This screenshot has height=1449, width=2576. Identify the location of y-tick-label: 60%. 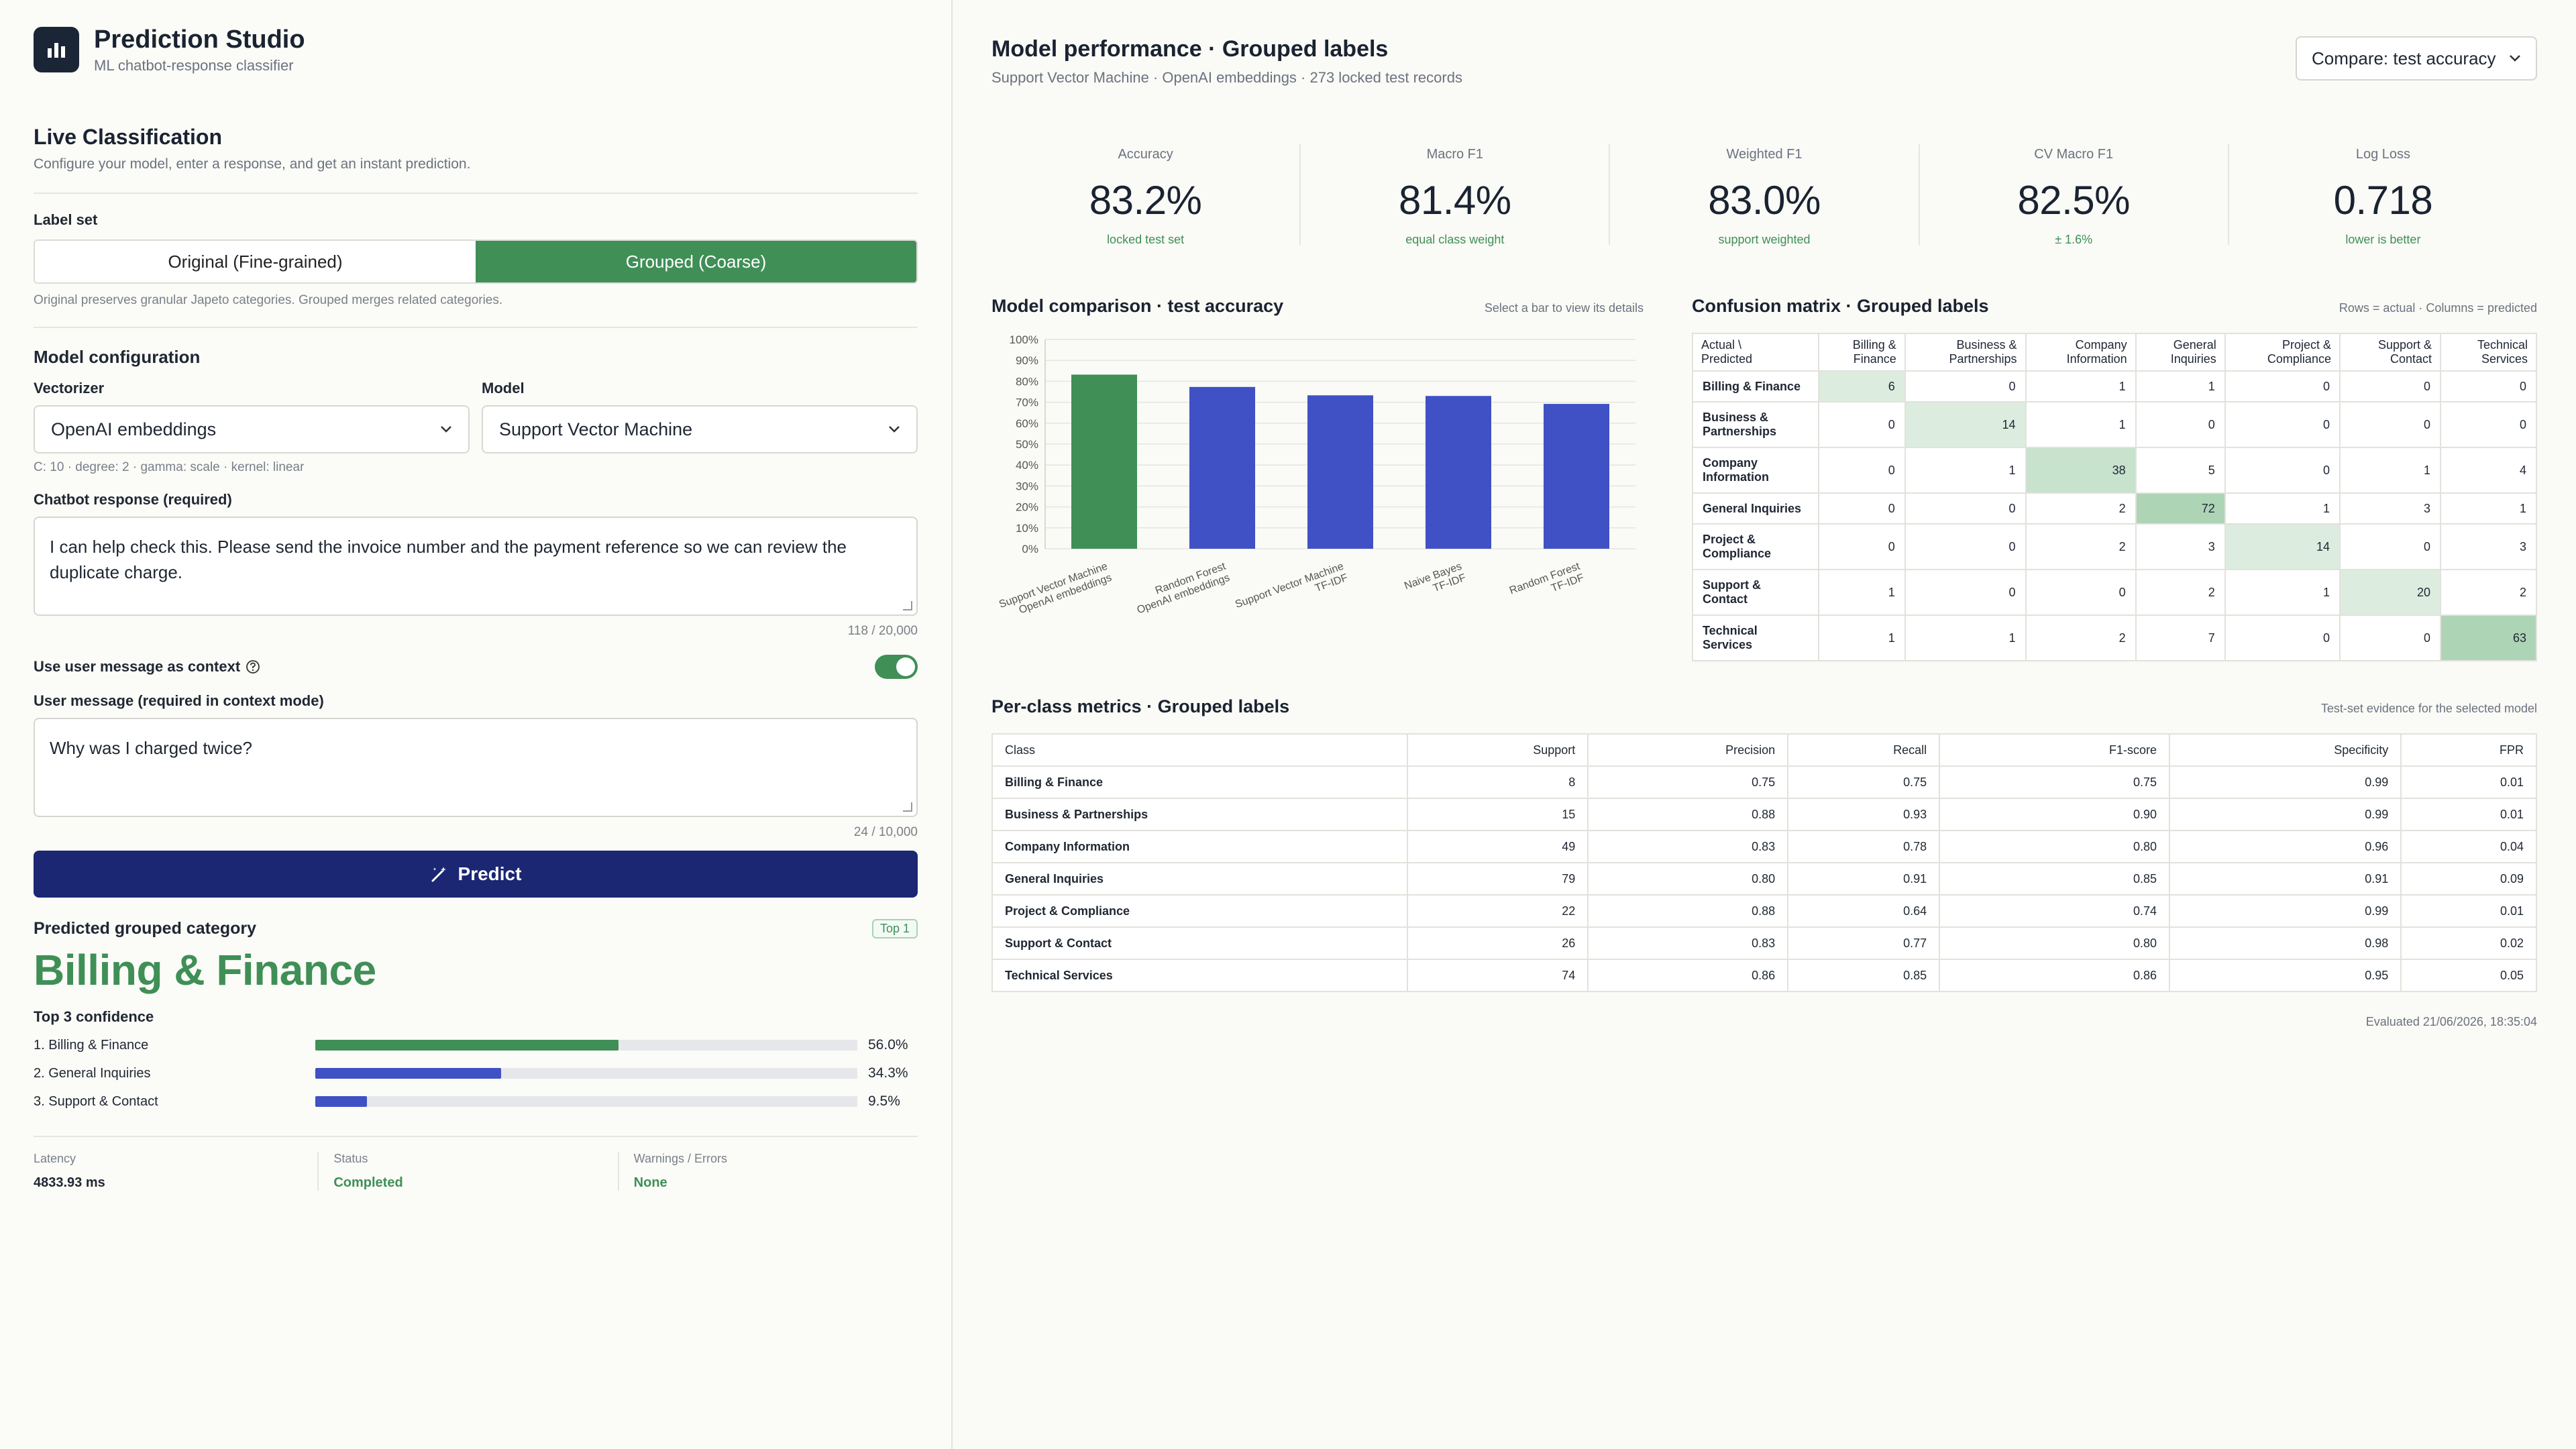
(1027, 423).